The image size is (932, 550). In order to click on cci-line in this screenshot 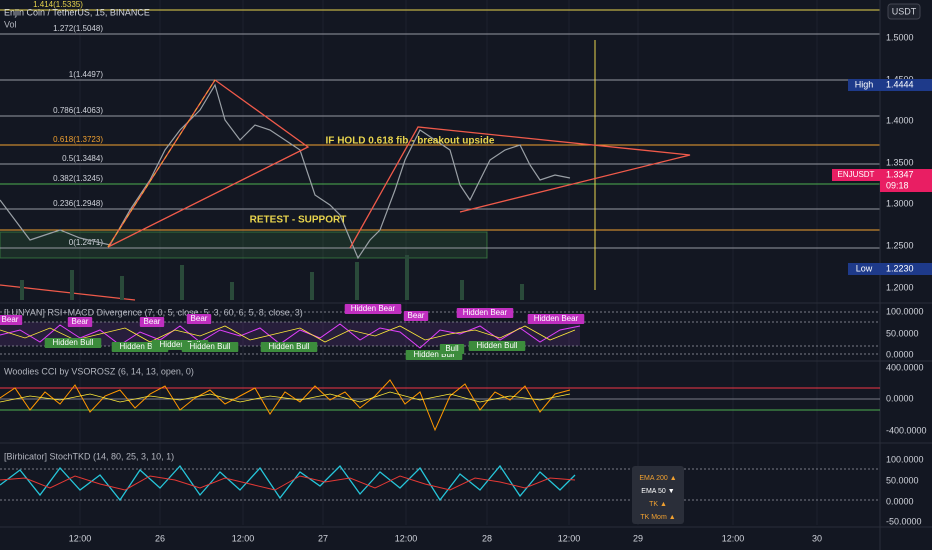, I will do `click(285, 405)`.